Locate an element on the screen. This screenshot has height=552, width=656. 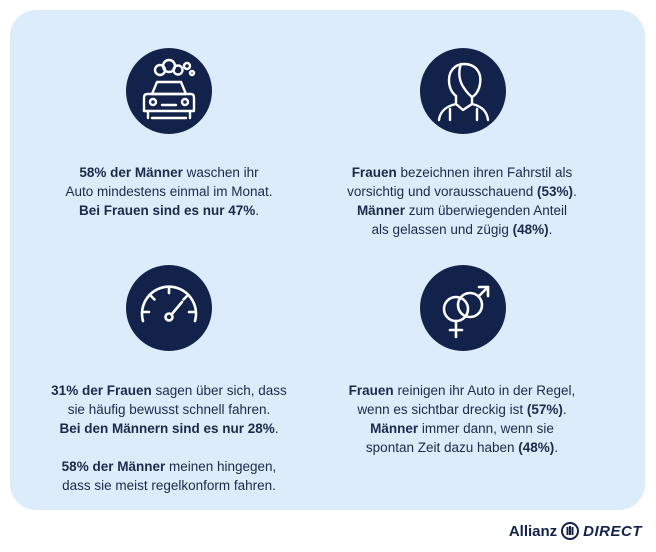
body-text: meinen hingegen, is located at coordinates (221, 466).